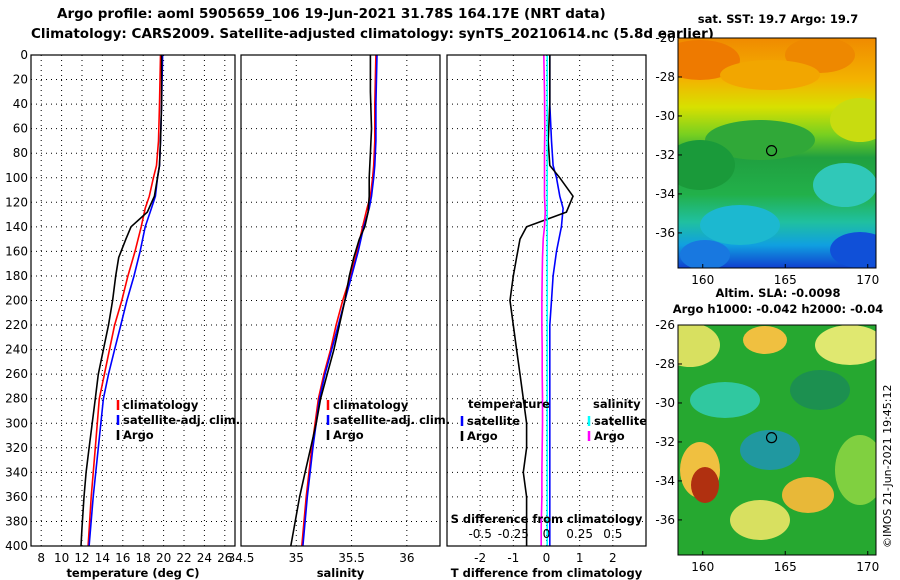 This screenshot has width=900, height=580. What do you see at coordinates (81, 558) in the screenshot?
I see `x-tick-label: 12` at bounding box center [81, 558].